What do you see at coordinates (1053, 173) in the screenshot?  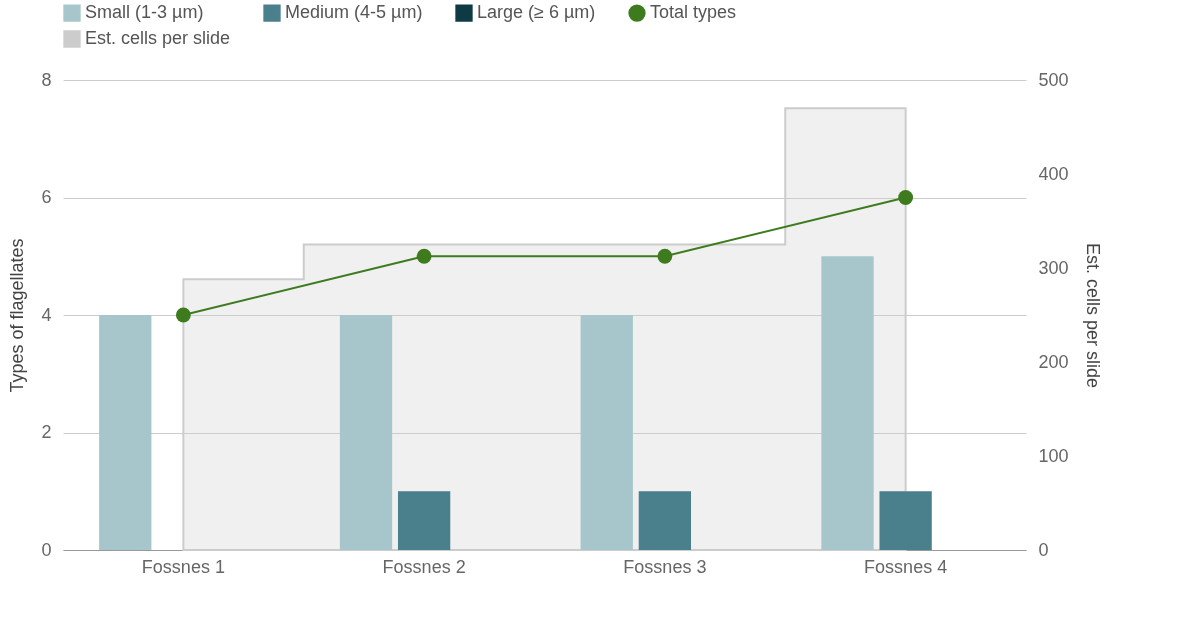 I see `y2-tick-label: 400` at bounding box center [1053, 173].